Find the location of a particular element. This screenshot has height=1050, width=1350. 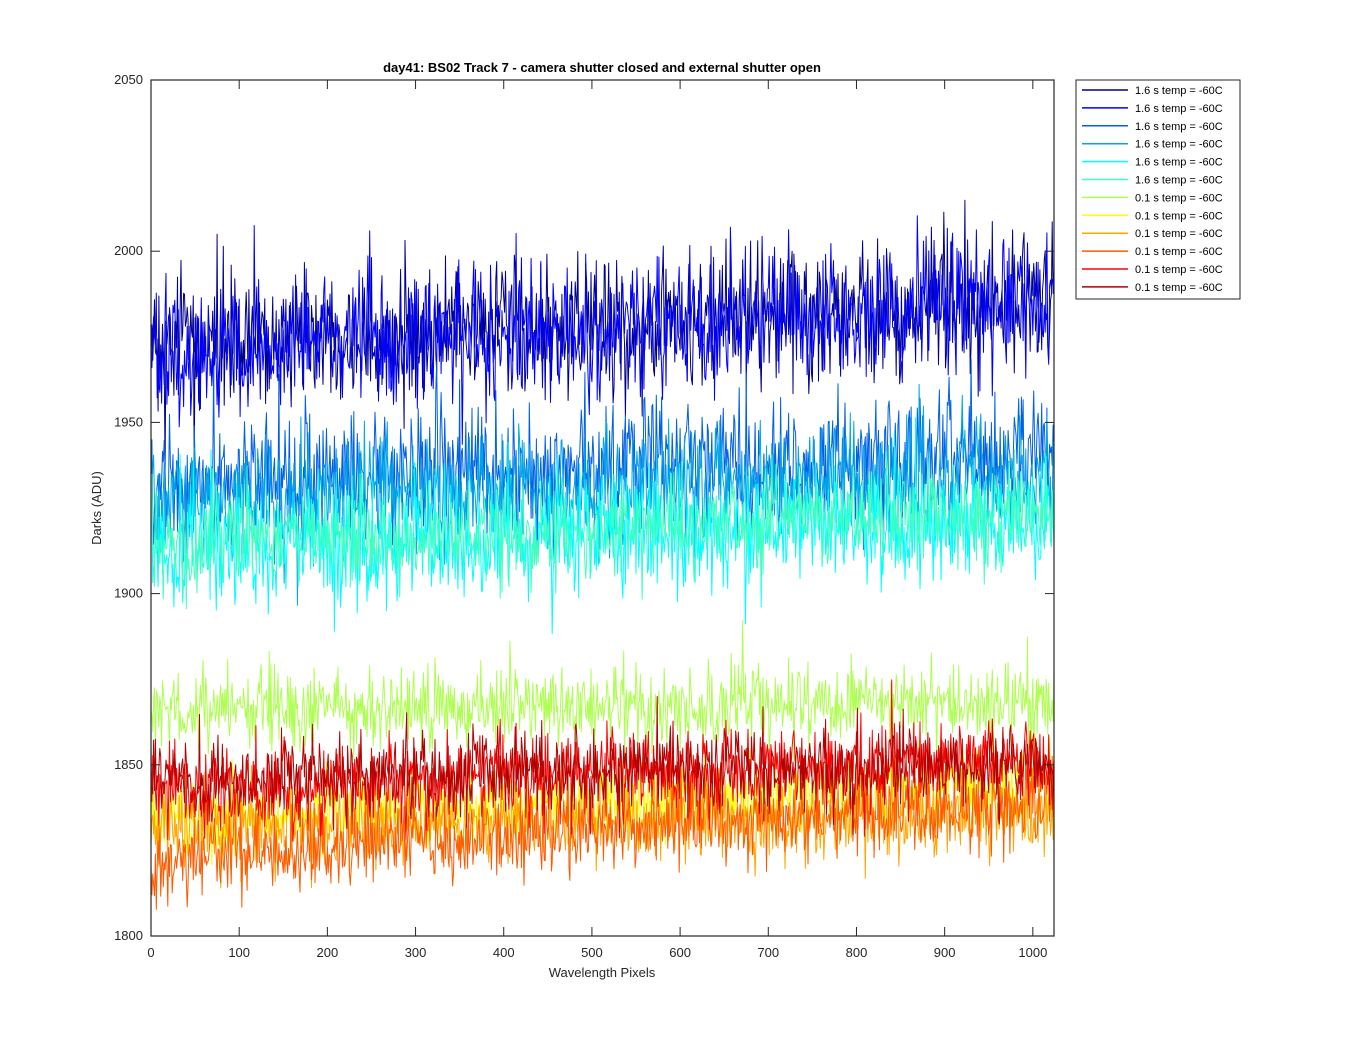

y-tick-label: 1800 is located at coordinates (128, 935).